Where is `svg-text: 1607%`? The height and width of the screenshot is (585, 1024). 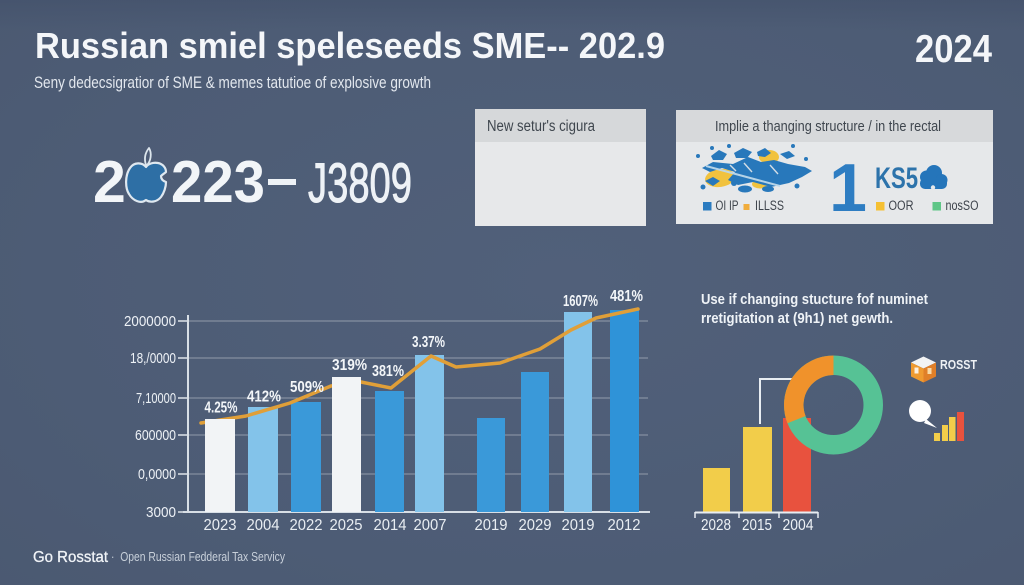 svg-text: 1607% is located at coordinates (580, 301).